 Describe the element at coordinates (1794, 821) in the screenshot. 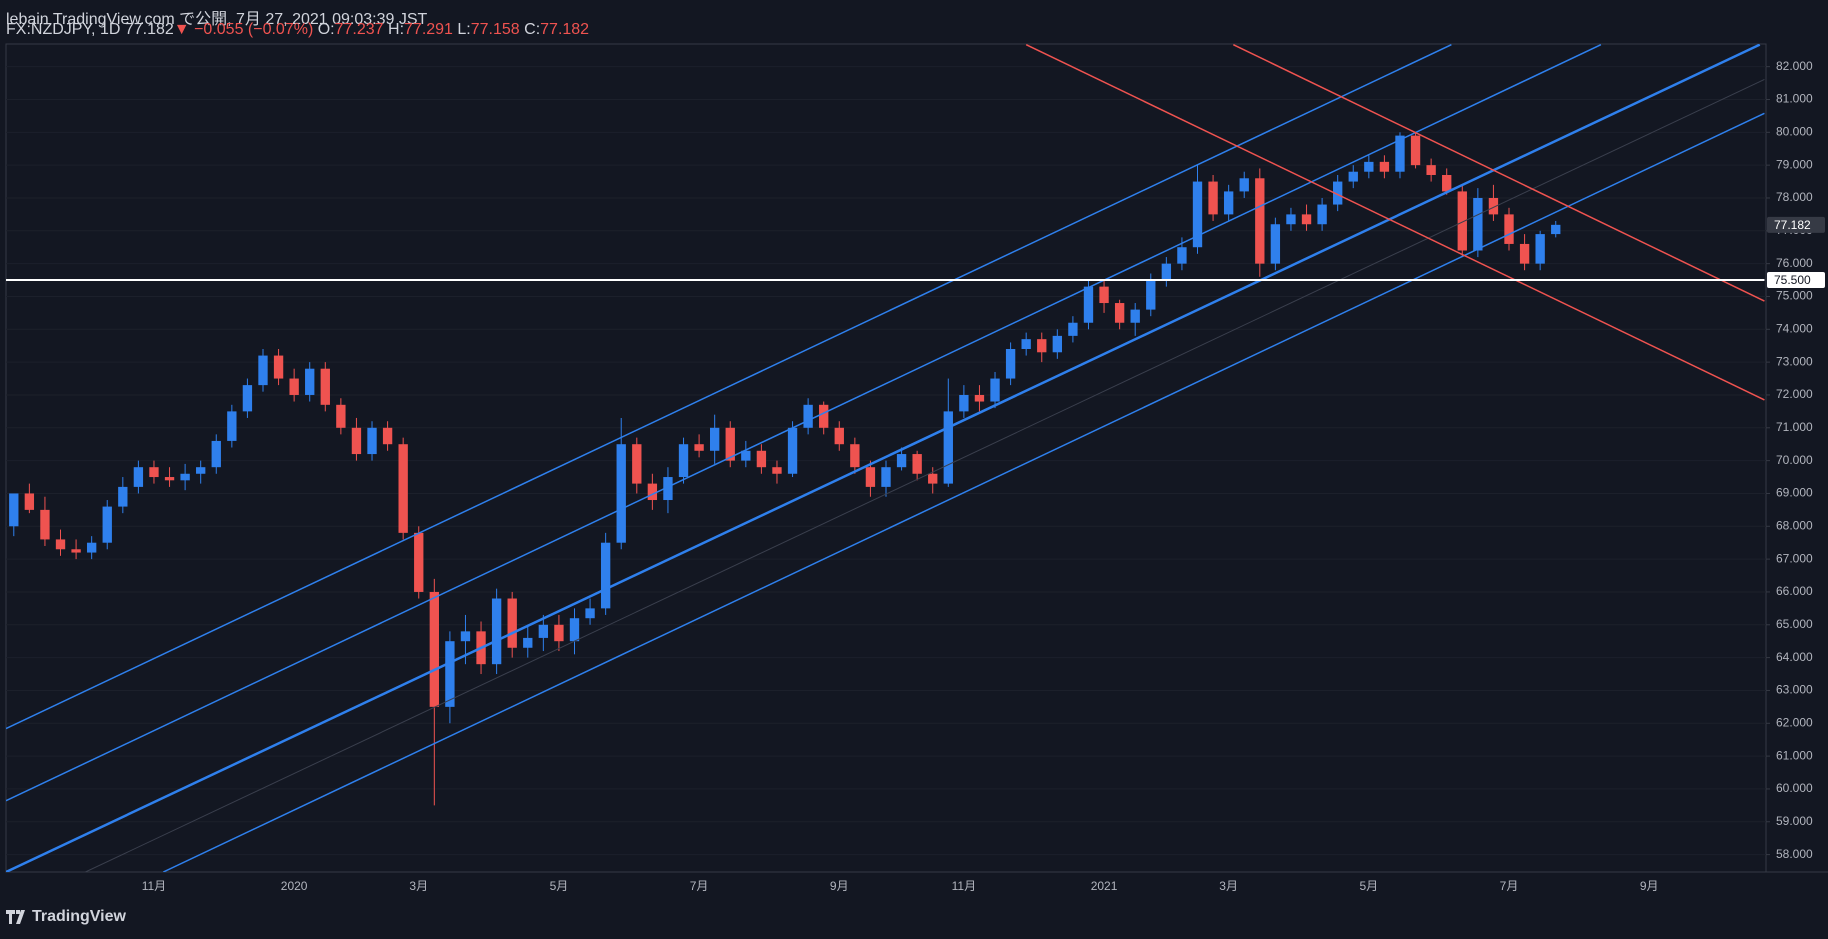

I see `y-tick-label: 59.000` at that location.